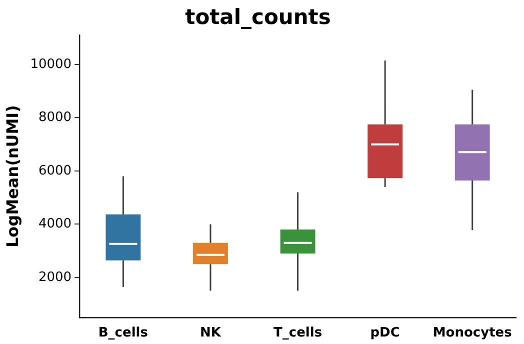  I want to click on x-tick-label: NK, so click(211, 333).